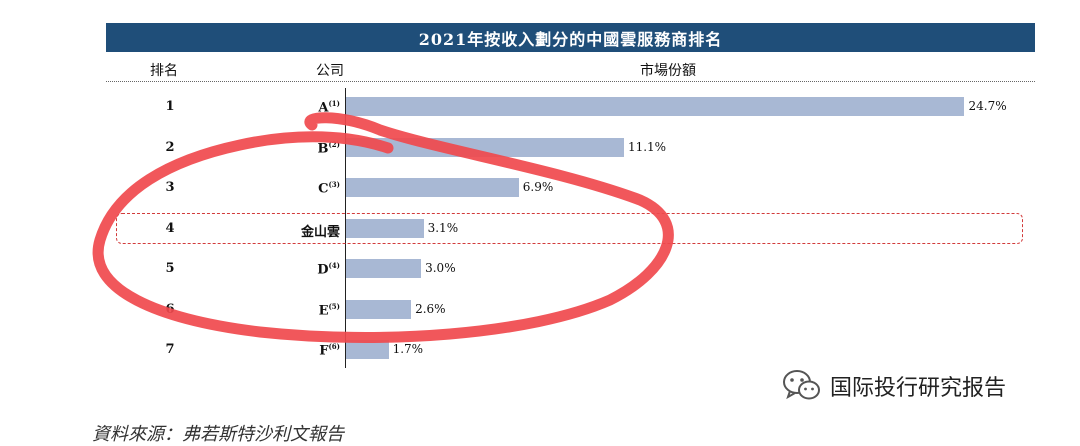  Describe the element at coordinates (540, 350) in the screenshot. I see `chart-row: 7 F(6) 1.7%` at that location.